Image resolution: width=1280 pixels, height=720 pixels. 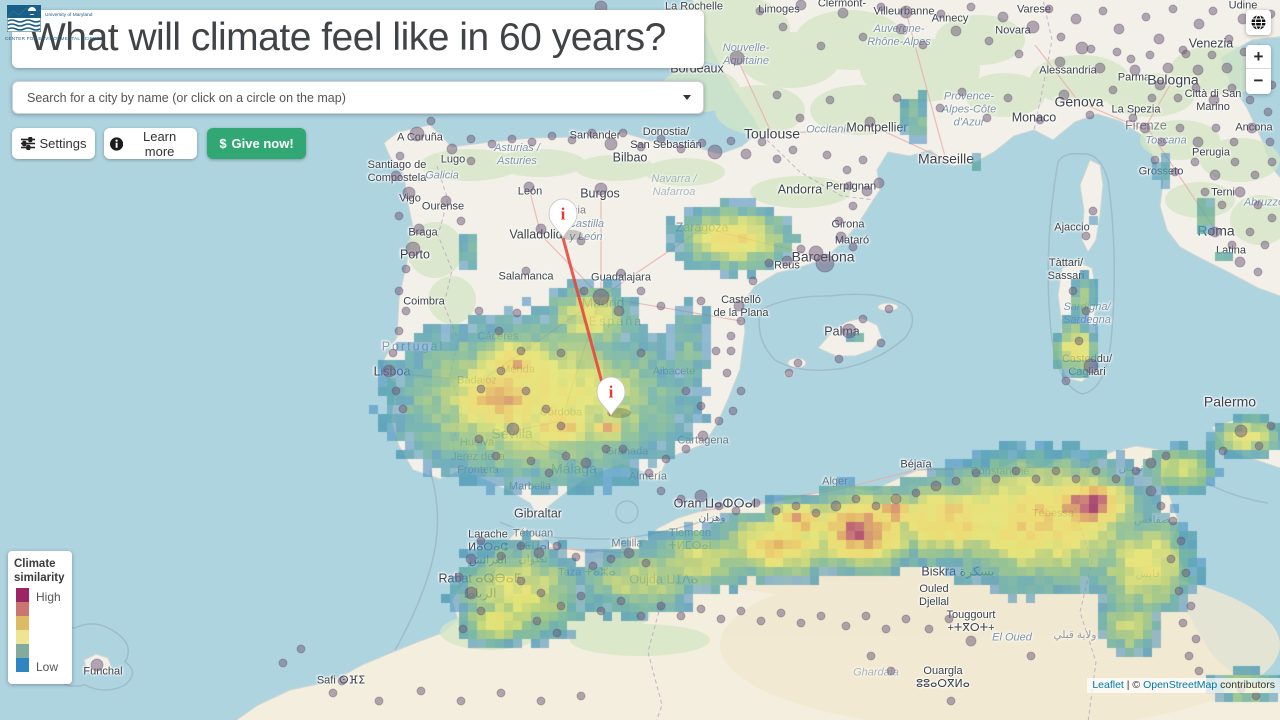 I want to click on globe-home-button, so click(x=1258, y=22).